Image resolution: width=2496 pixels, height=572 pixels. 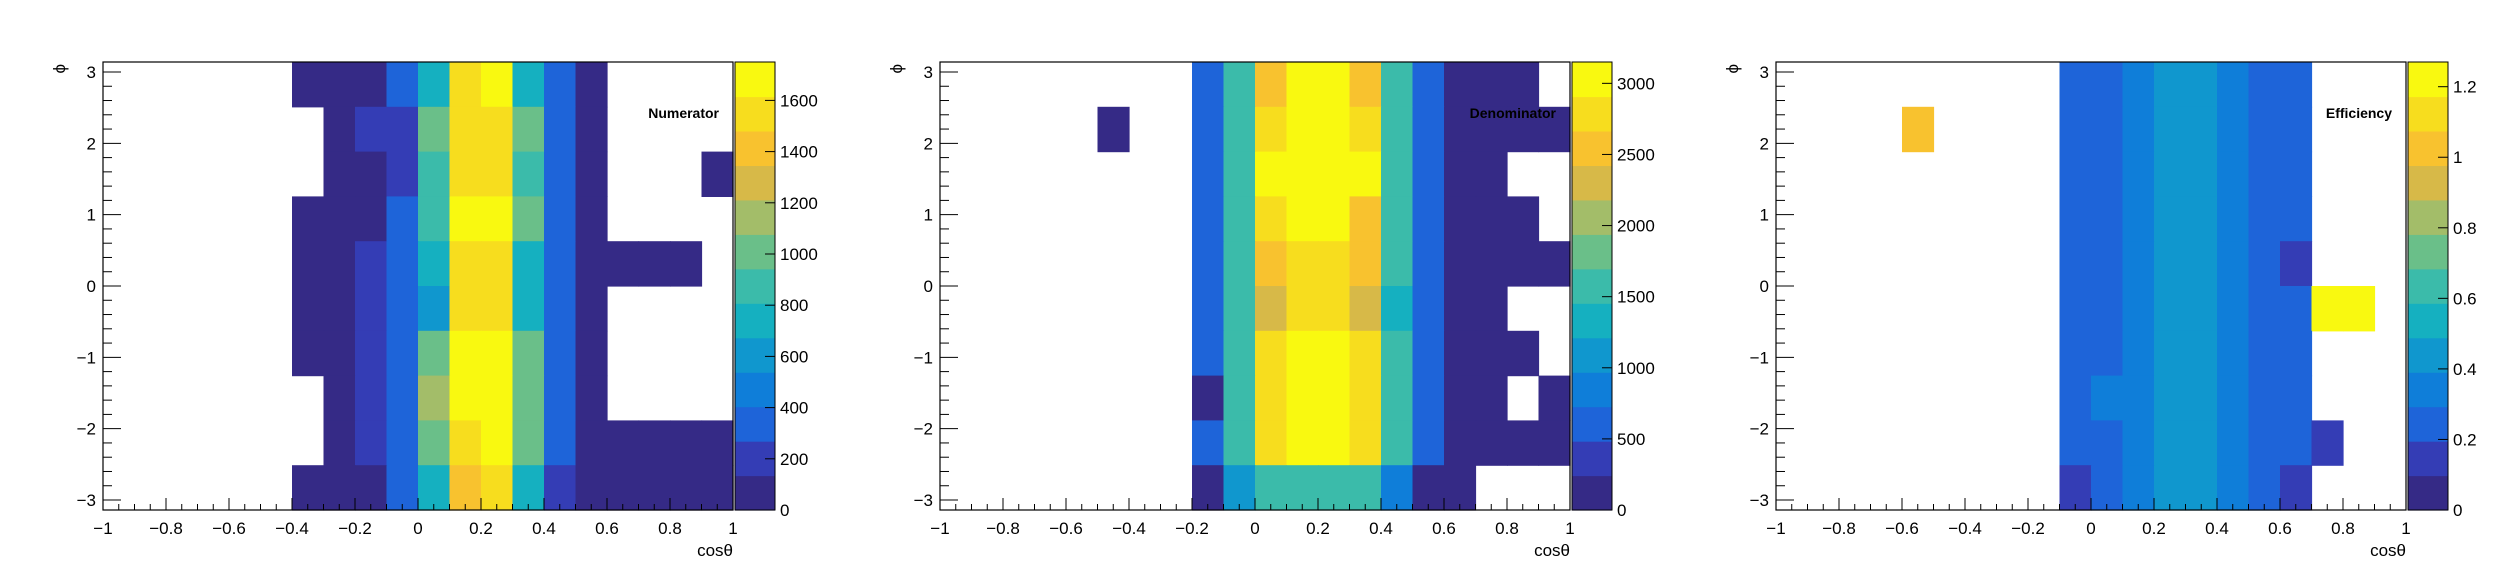 What do you see at coordinates (923, 429) in the screenshot?
I see `y-tick-label: −2` at bounding box center [923, 429].